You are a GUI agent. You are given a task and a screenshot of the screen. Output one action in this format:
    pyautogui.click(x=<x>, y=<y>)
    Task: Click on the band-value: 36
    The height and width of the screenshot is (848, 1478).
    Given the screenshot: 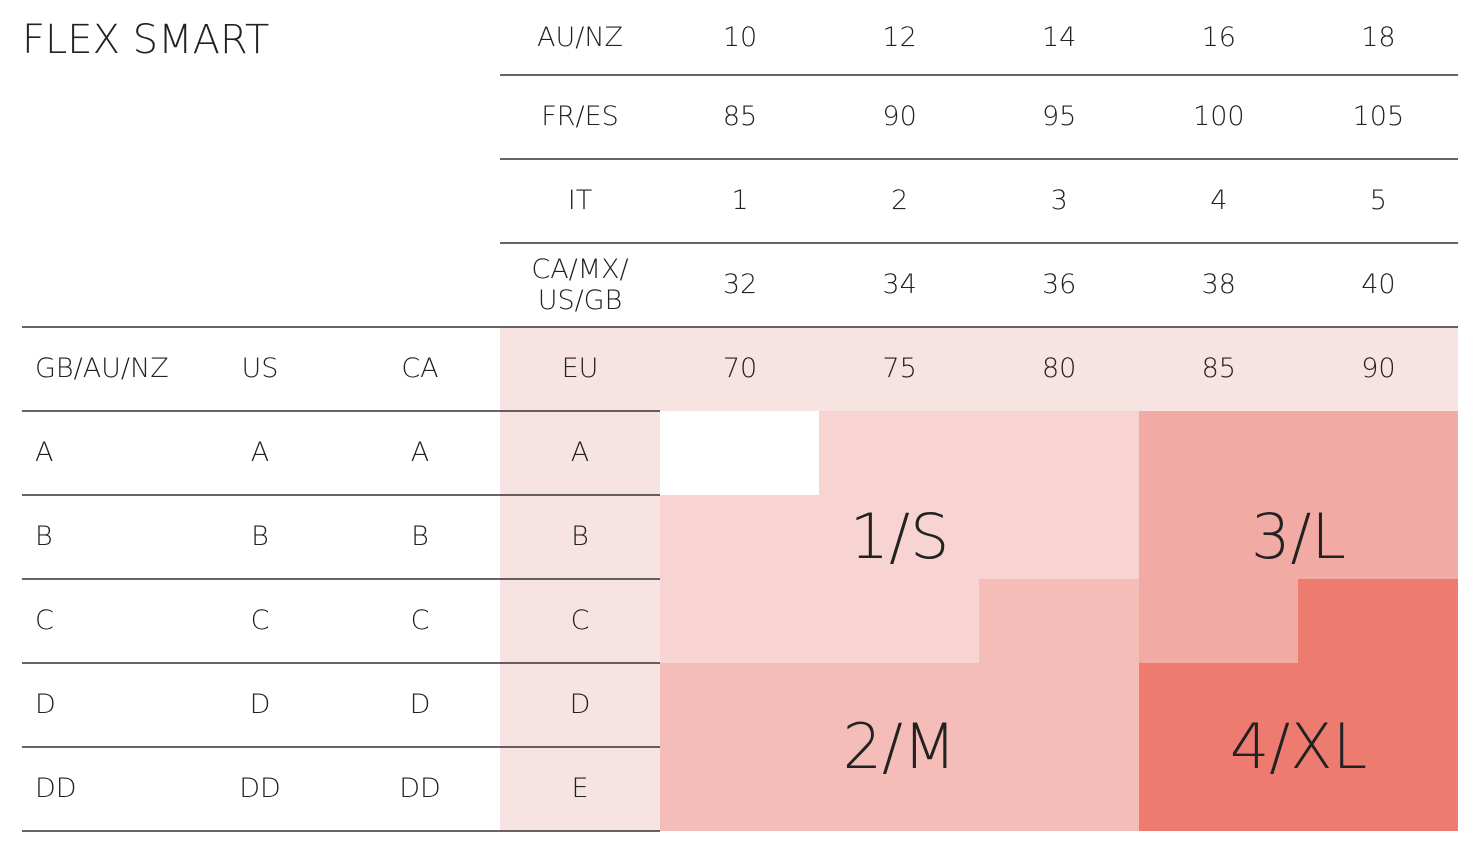 What is the action you would take?
    pyautogui.click(x=1059, y=285)
    